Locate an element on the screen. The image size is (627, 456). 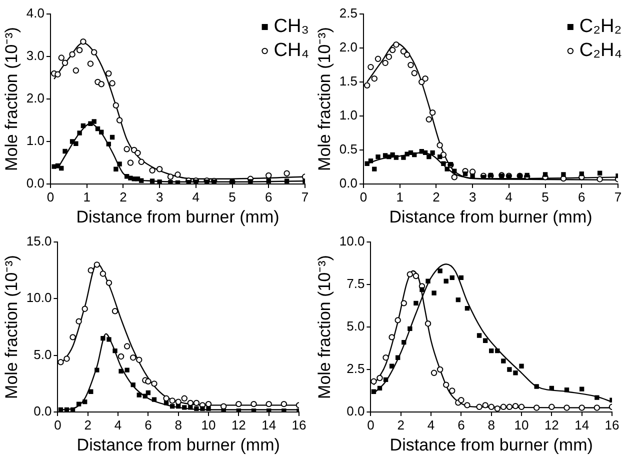
y-tick-label: 1.5 is located at coordinates (348, 81).